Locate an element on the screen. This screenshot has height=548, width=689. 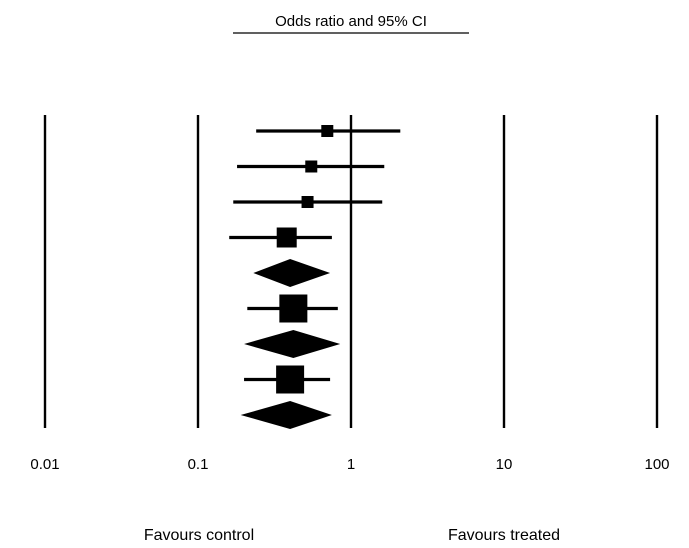
forest-marks is located at coordinates (315, 277).